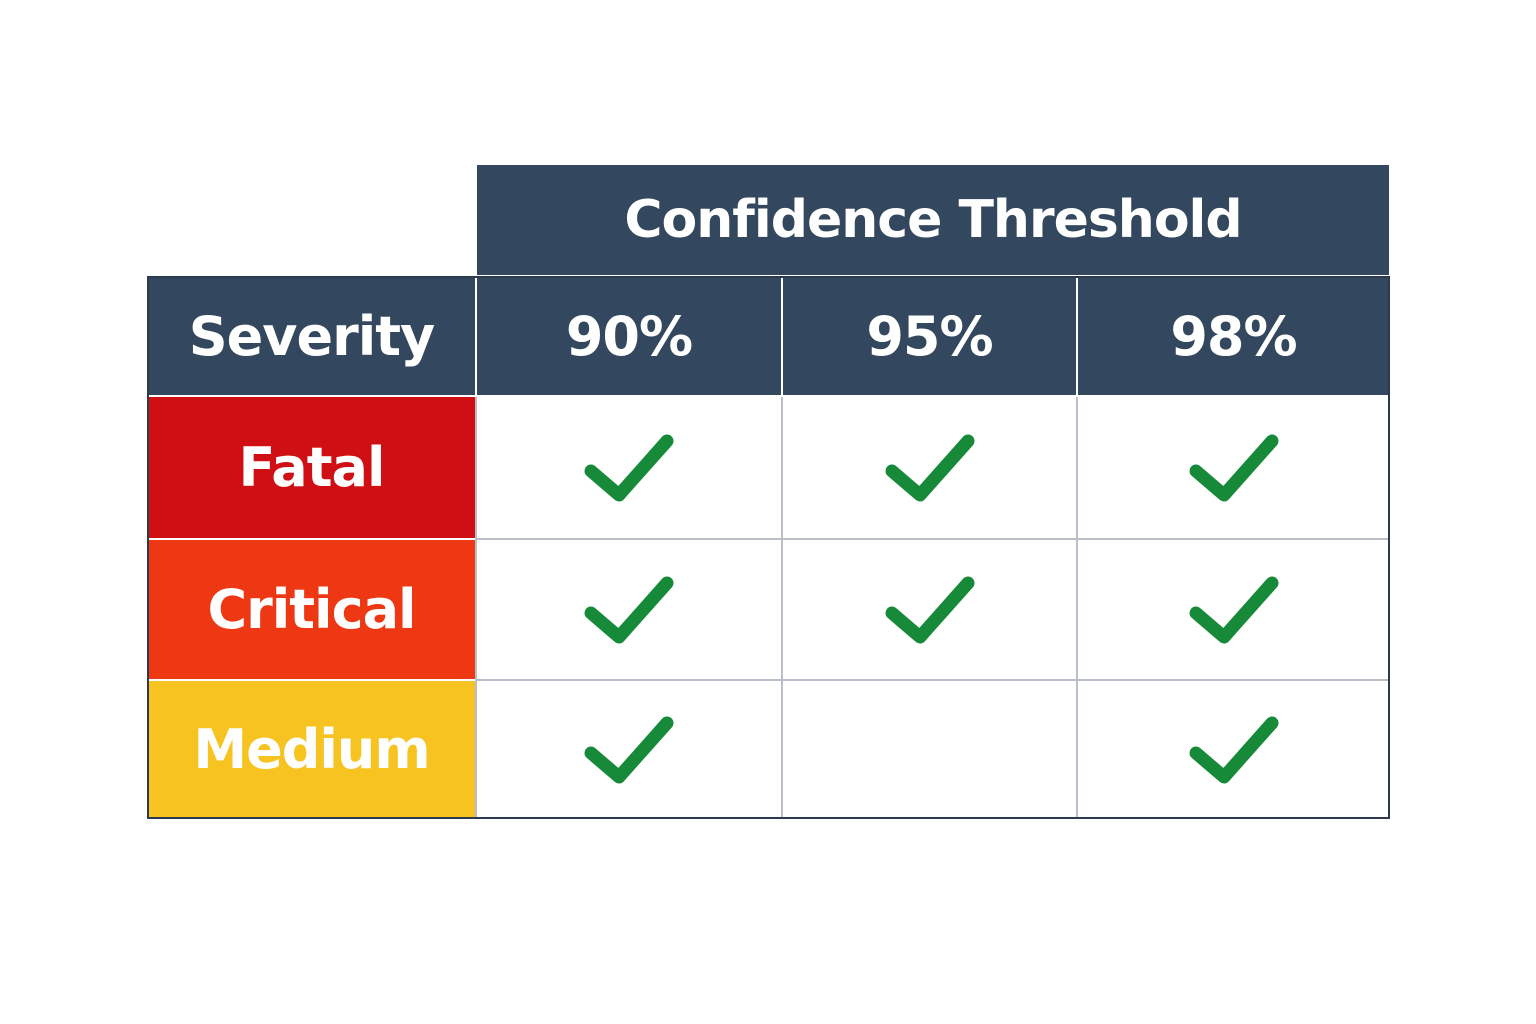  I want to click on column-header-95: 95%, so click(929, 336).